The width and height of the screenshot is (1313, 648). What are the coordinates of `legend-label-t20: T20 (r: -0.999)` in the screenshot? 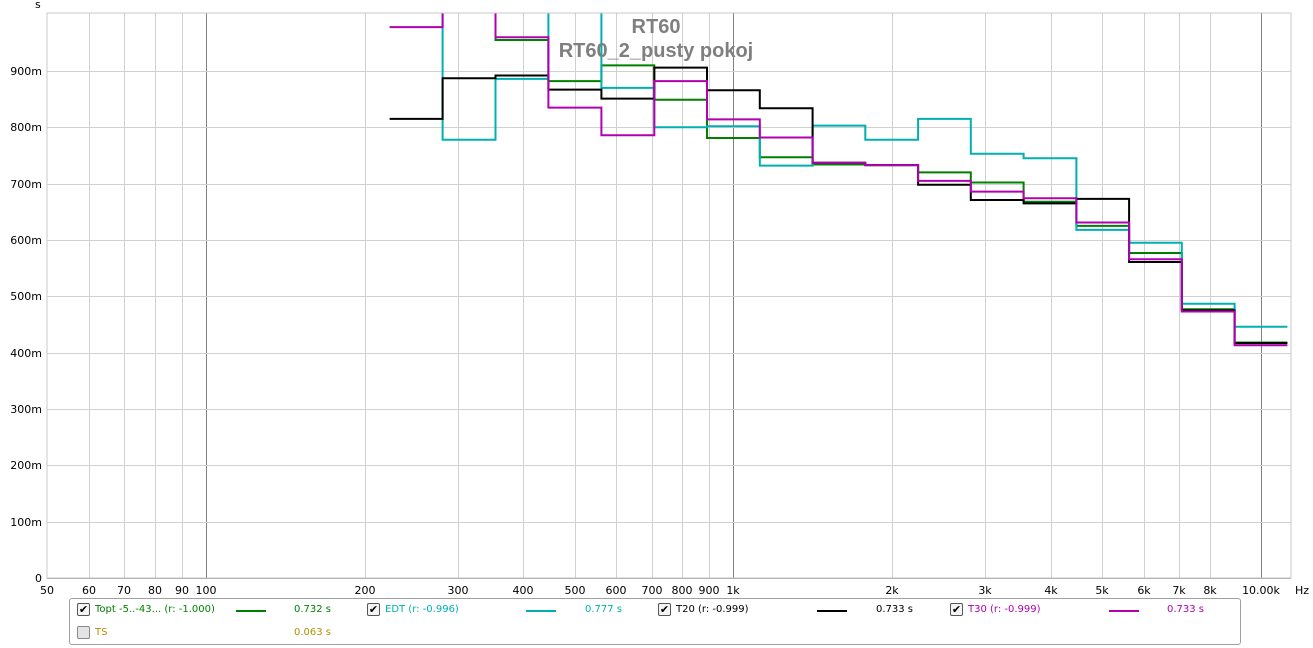 It's located at (712, 609).